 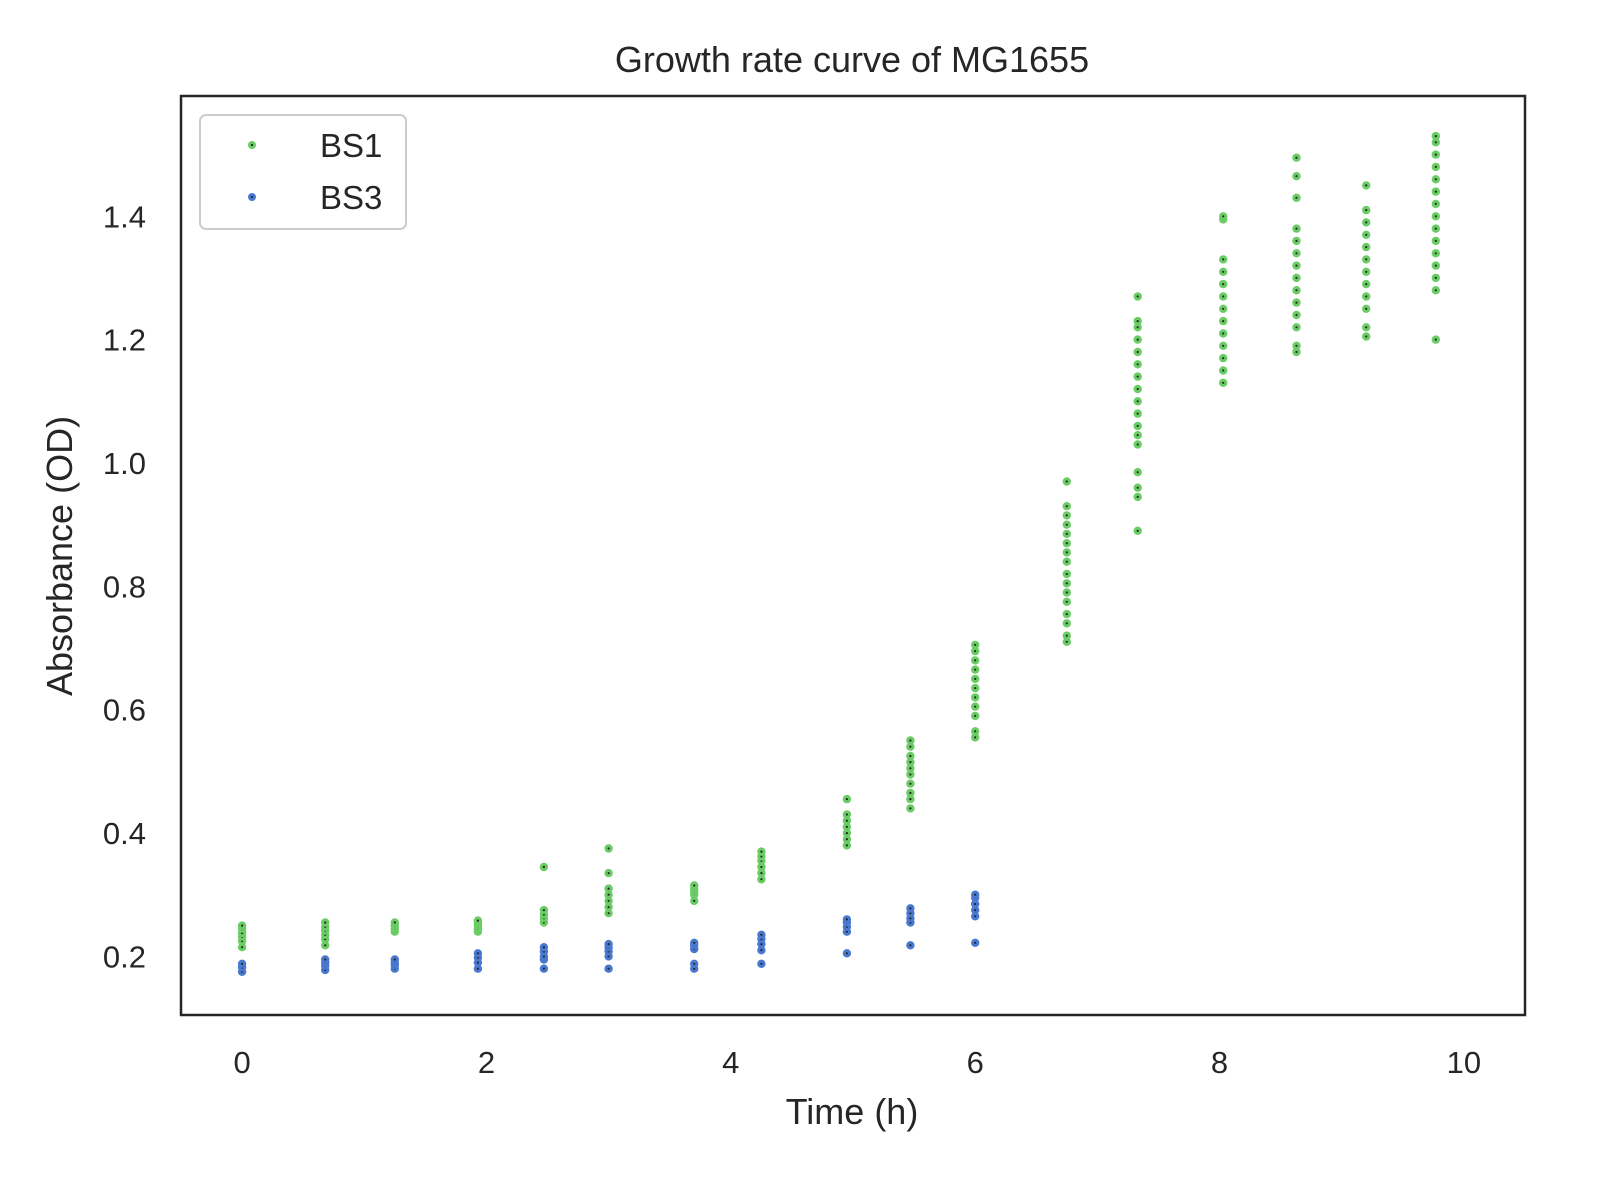 I want to click on y-tick-label: 1.0, so click(x=124, y=463).